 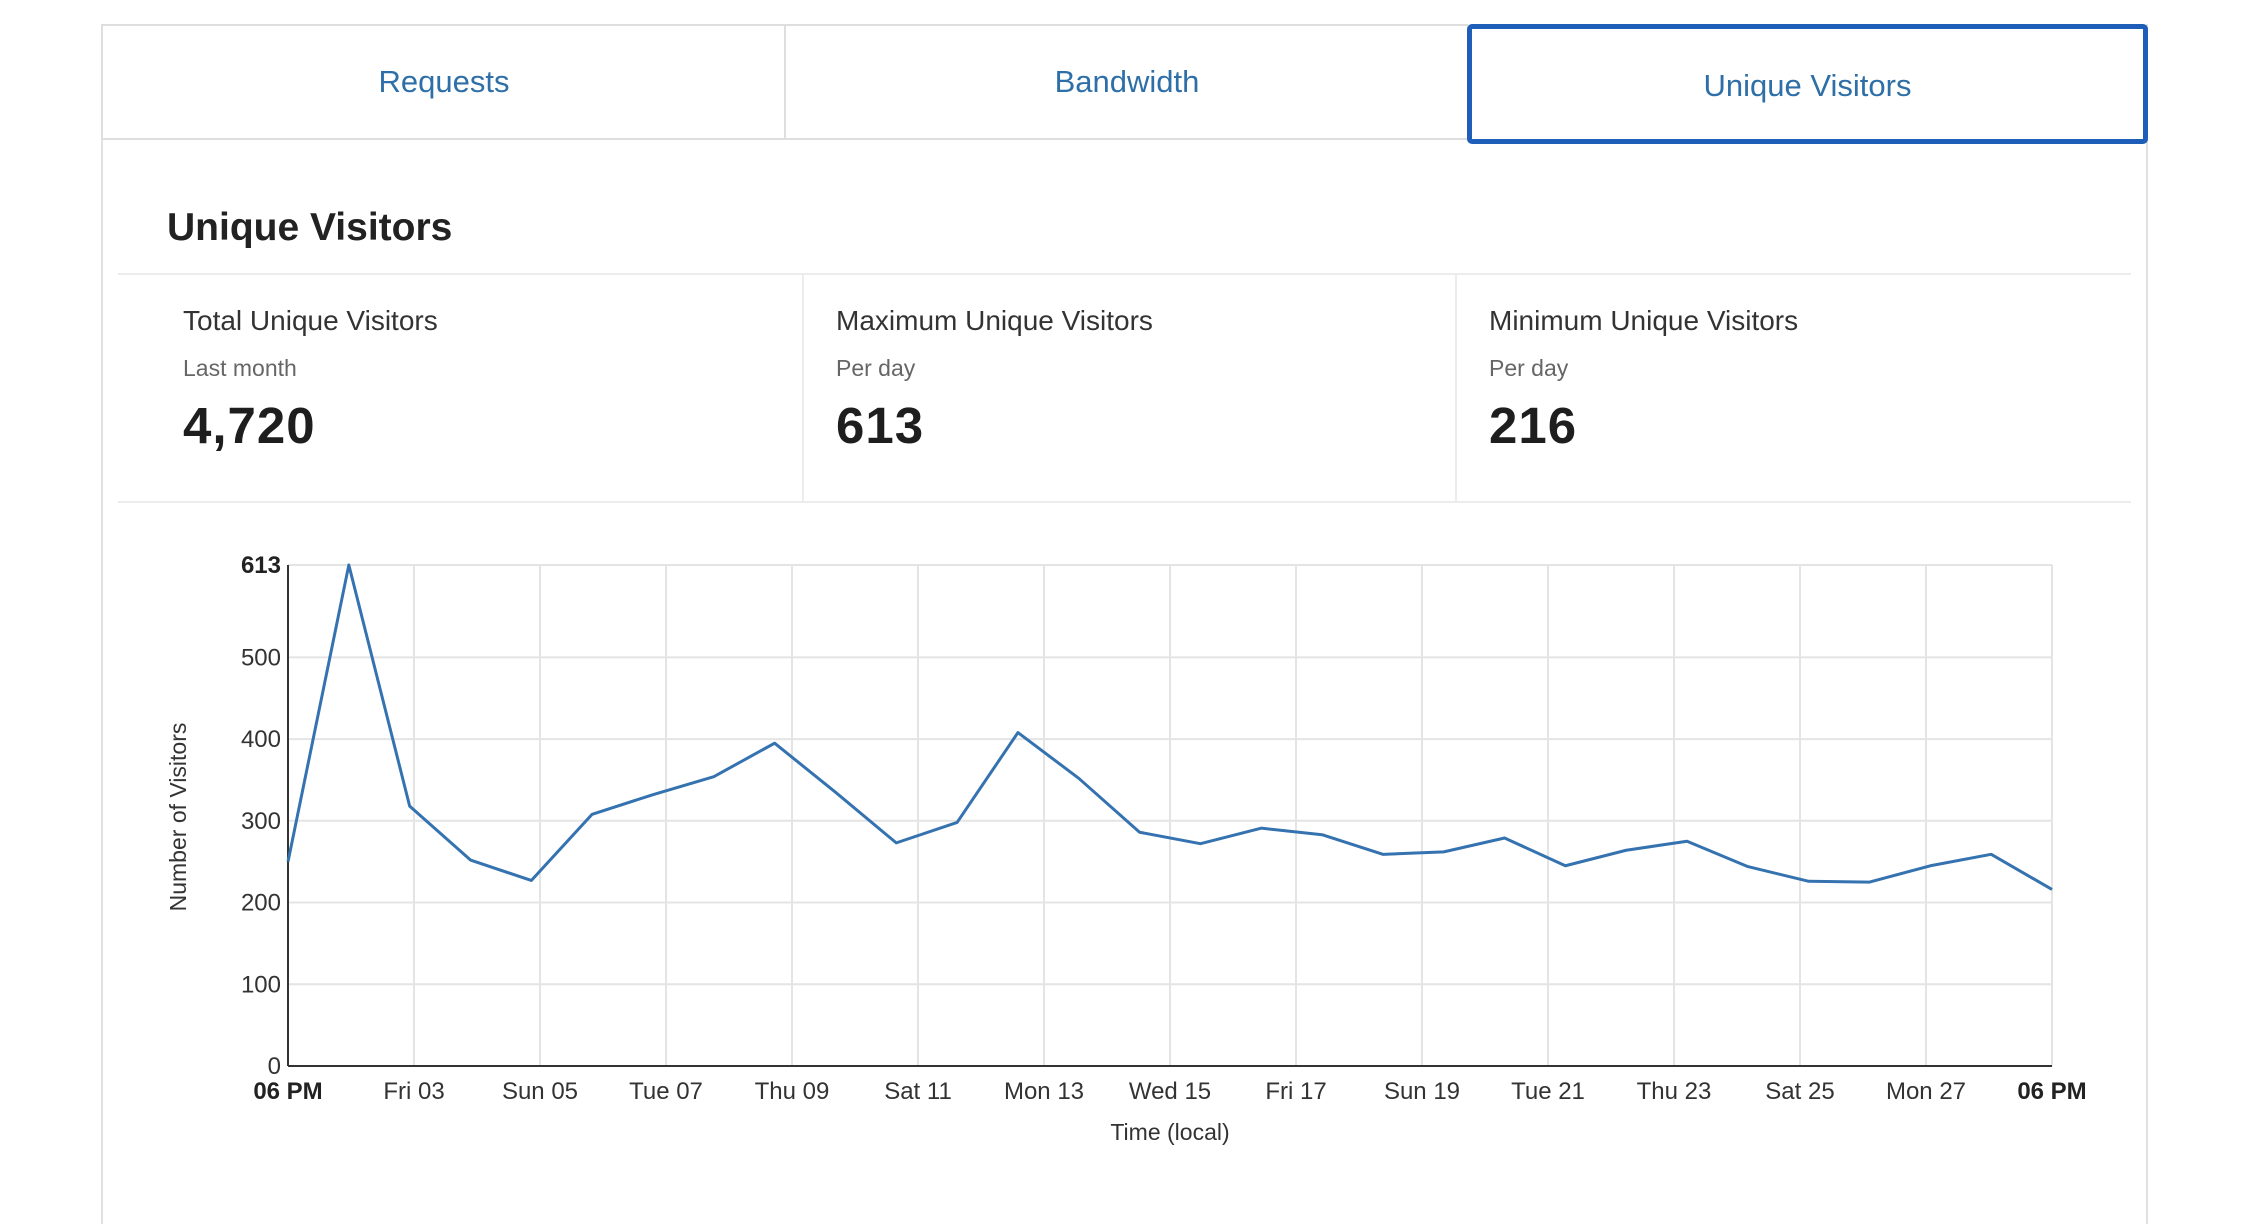 I want to click on x-tick-label: Fri 03, so click(x=413, y=1091).